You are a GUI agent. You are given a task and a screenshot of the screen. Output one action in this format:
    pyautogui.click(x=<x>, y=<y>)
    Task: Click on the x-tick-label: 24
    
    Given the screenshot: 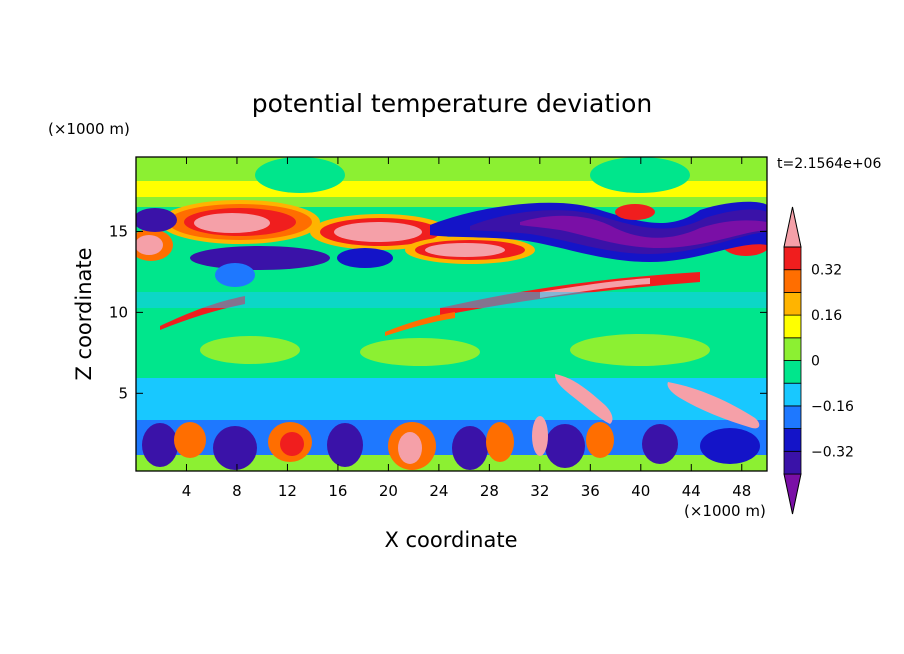 What is the action you would take?
    pyautogui.click(x=438, y=491)
    